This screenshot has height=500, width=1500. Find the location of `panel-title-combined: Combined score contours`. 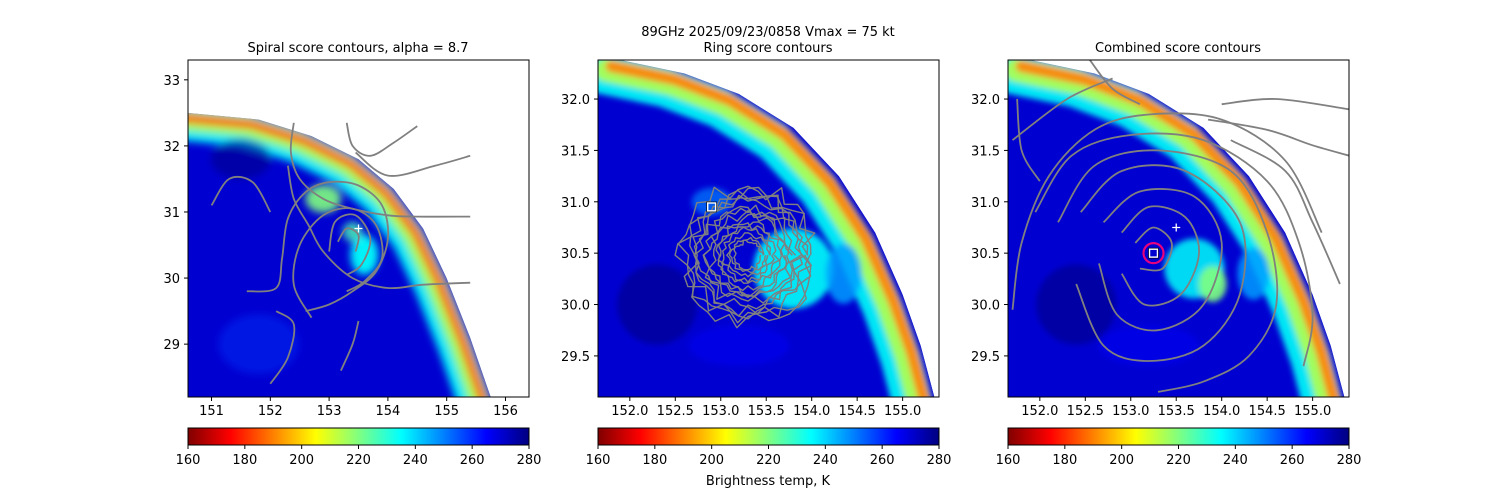

panel-title-combined: Combined score contours is located at coordinates (1178, 48).